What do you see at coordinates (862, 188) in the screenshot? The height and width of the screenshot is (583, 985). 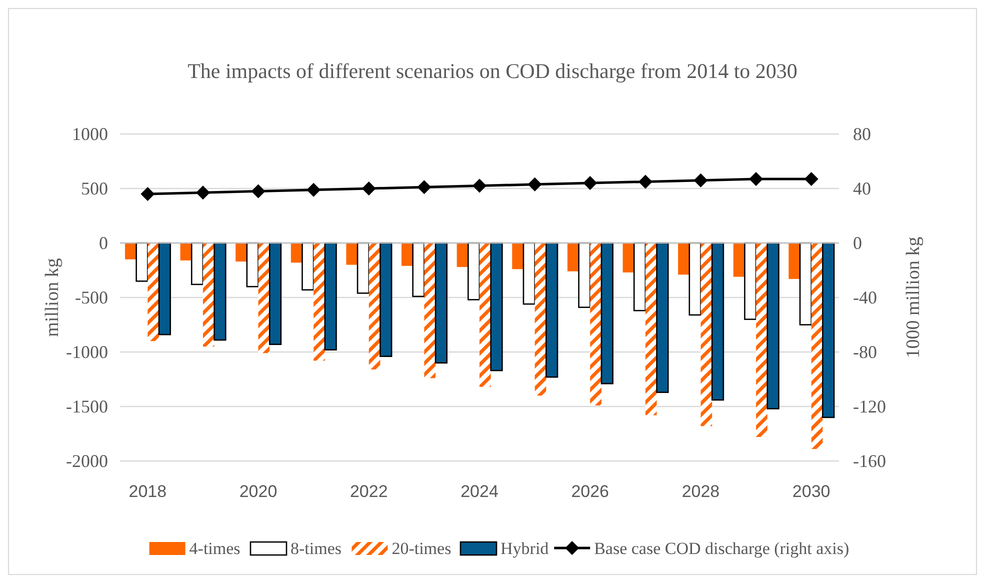 I see `y2-tick-label: 40` at bounding box center [862, 188].